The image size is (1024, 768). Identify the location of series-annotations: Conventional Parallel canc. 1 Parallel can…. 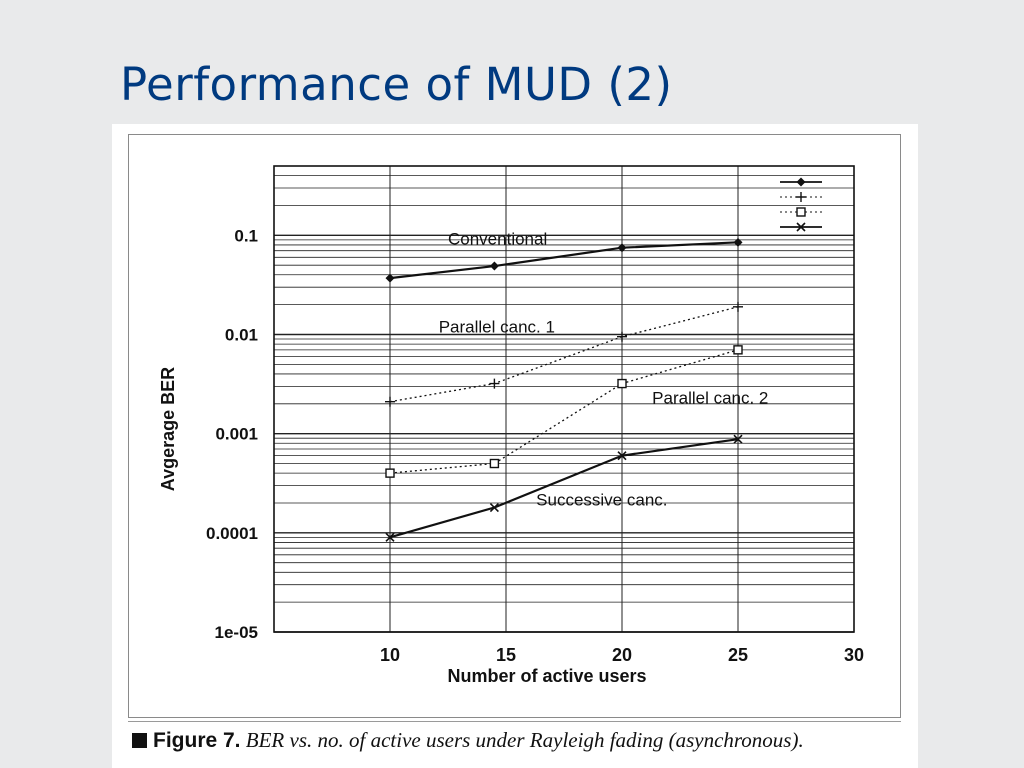
(604, 369).